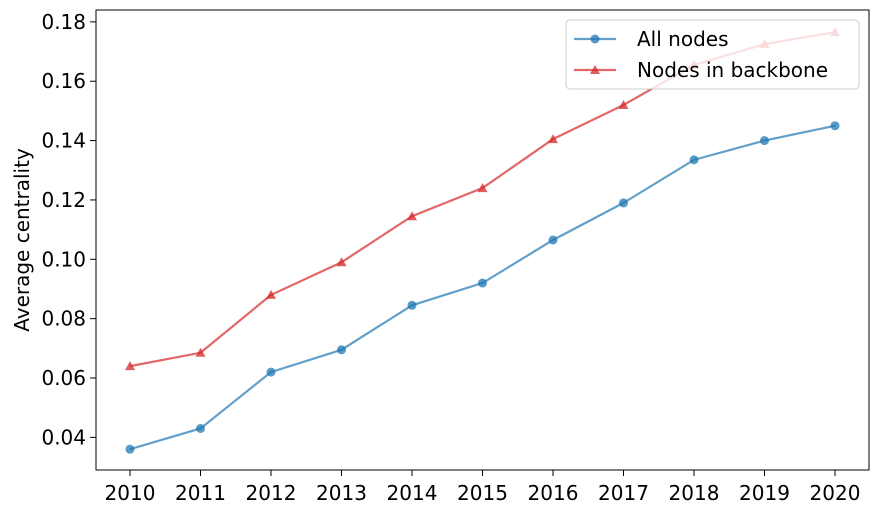 The height and width of the screenshot is (511, 879). What do you see at coordinates (63, 200) in the screenshot?
I see `y-tick-label: 0.12` at bounding box center [63, 200].